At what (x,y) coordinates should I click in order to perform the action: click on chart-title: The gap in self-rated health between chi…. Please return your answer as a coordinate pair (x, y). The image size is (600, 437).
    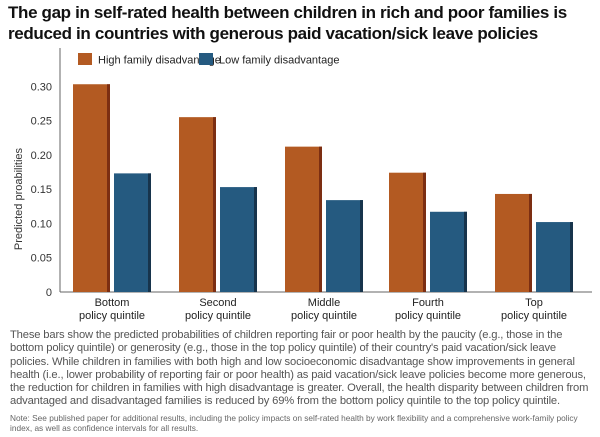
    Looking at the image, I should click on (287, 23).